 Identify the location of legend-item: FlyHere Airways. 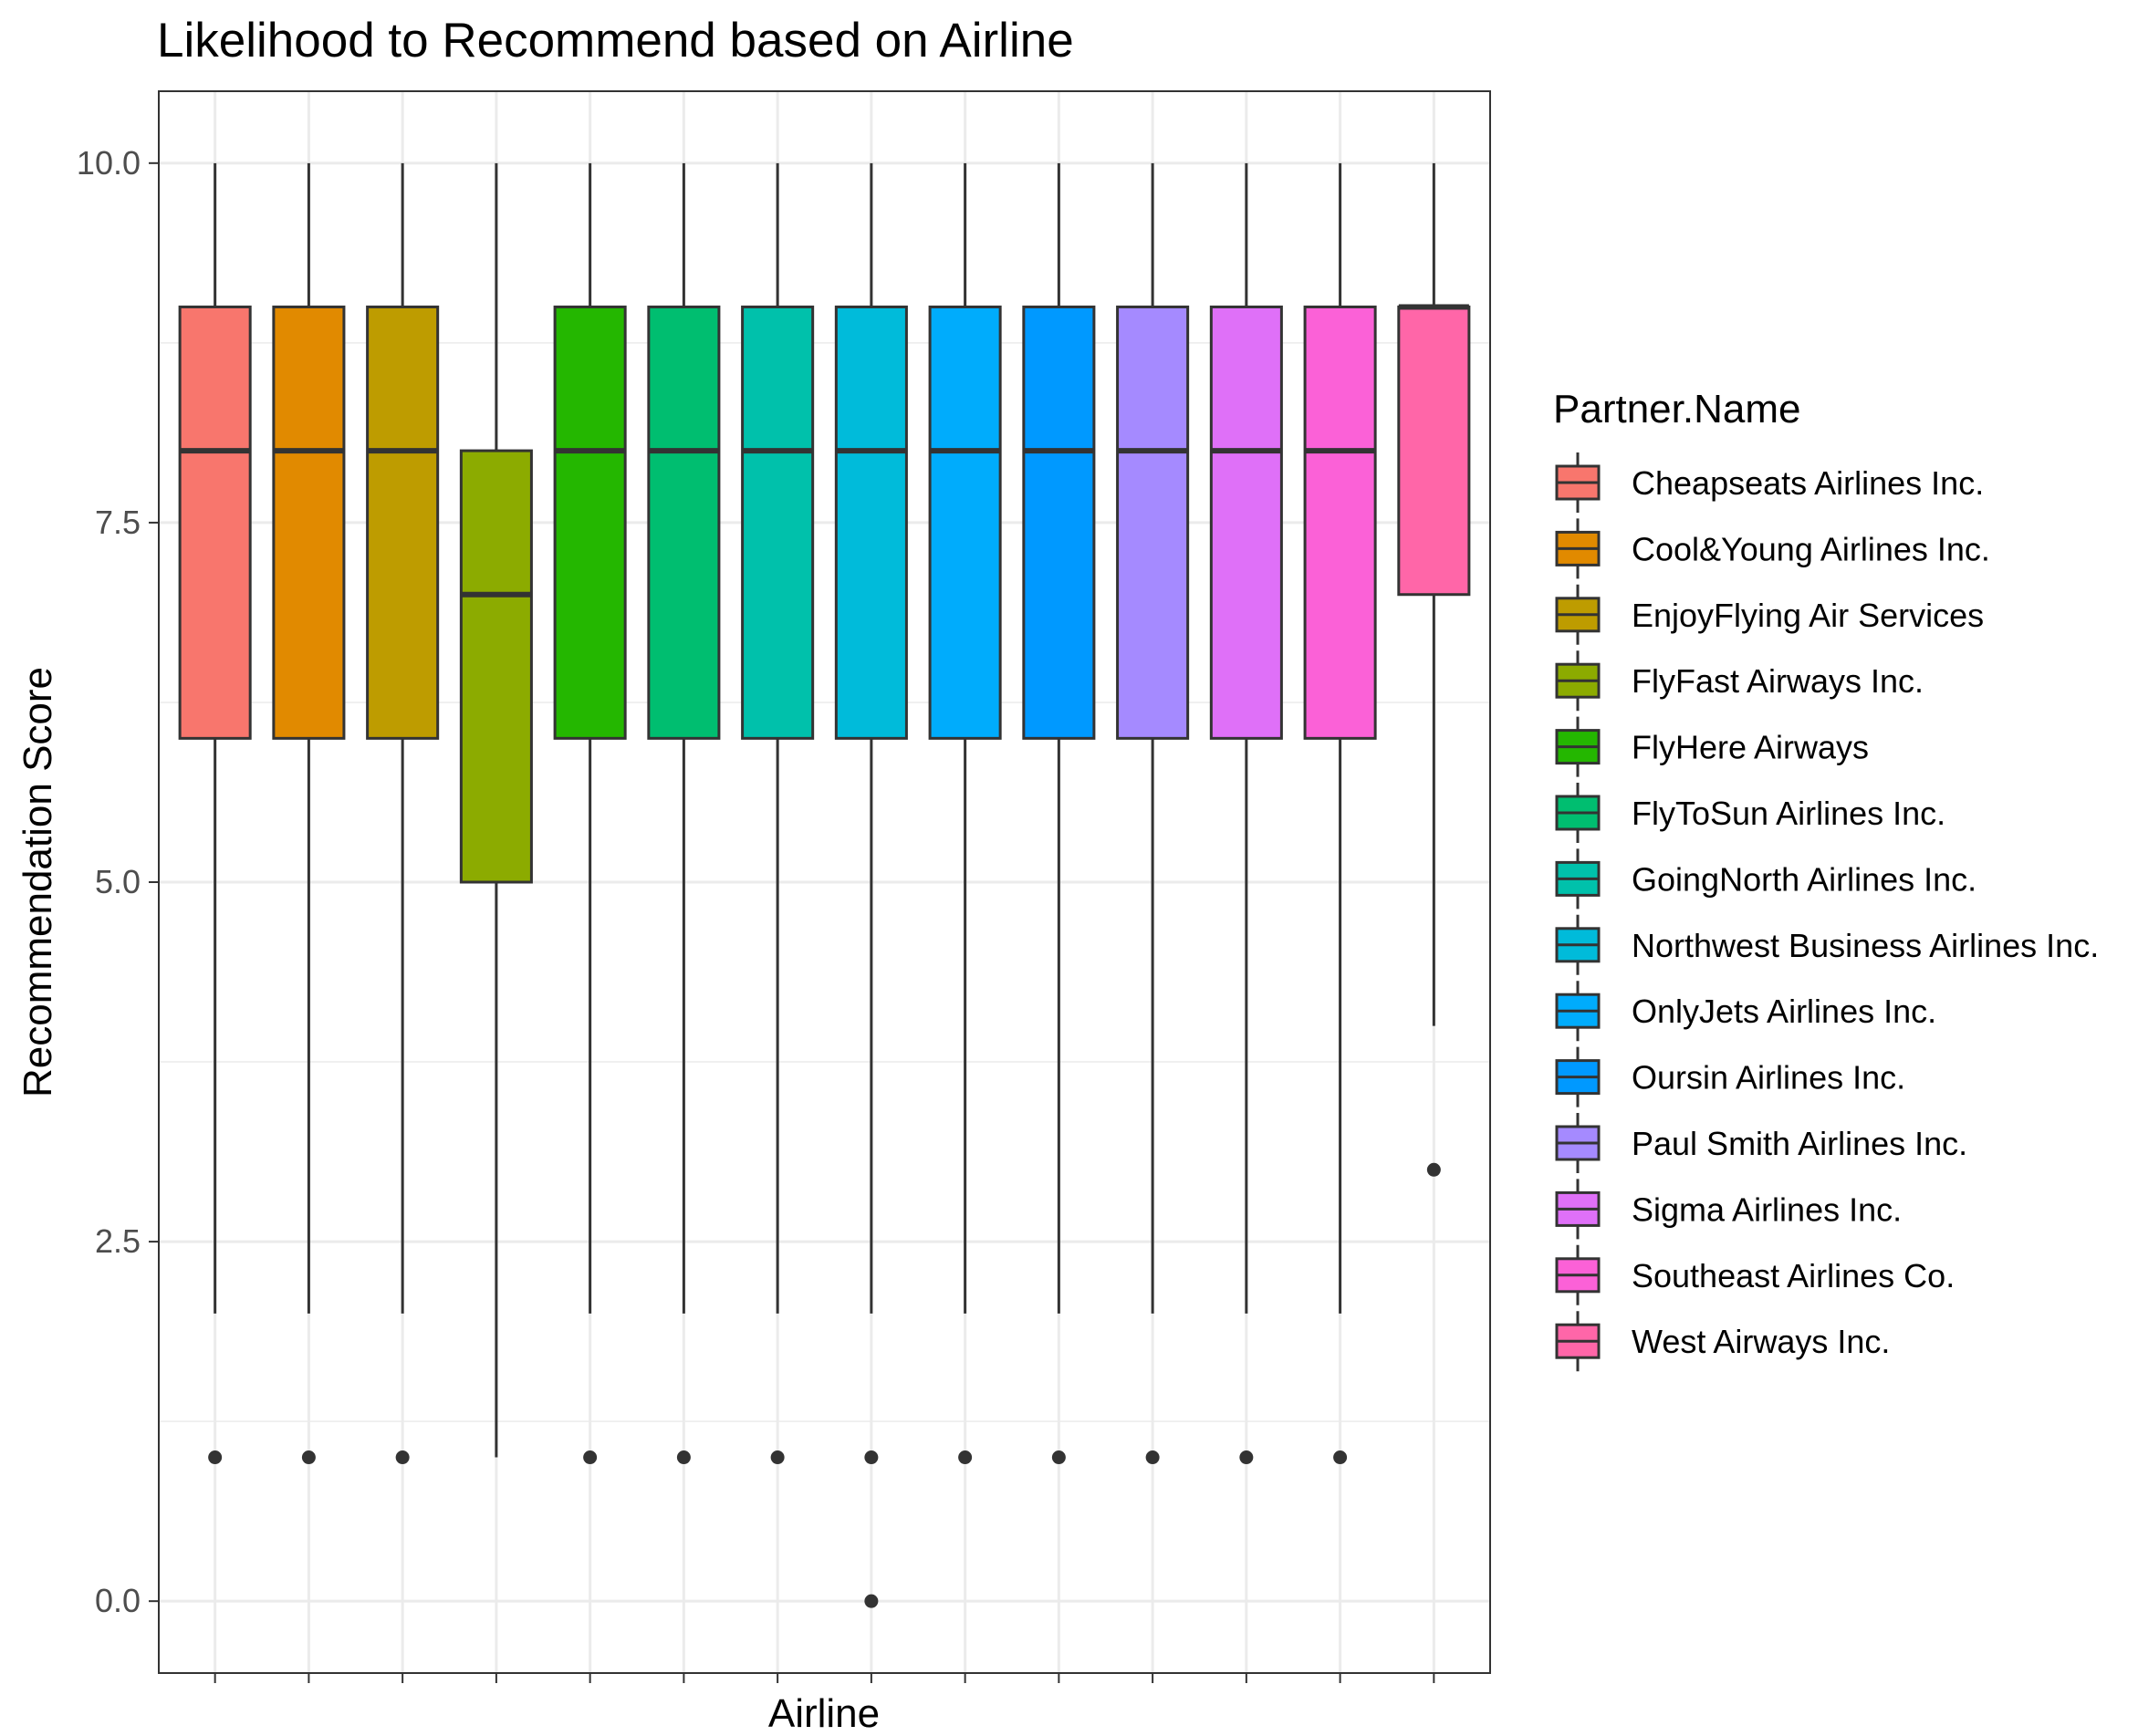
(1712, 746).